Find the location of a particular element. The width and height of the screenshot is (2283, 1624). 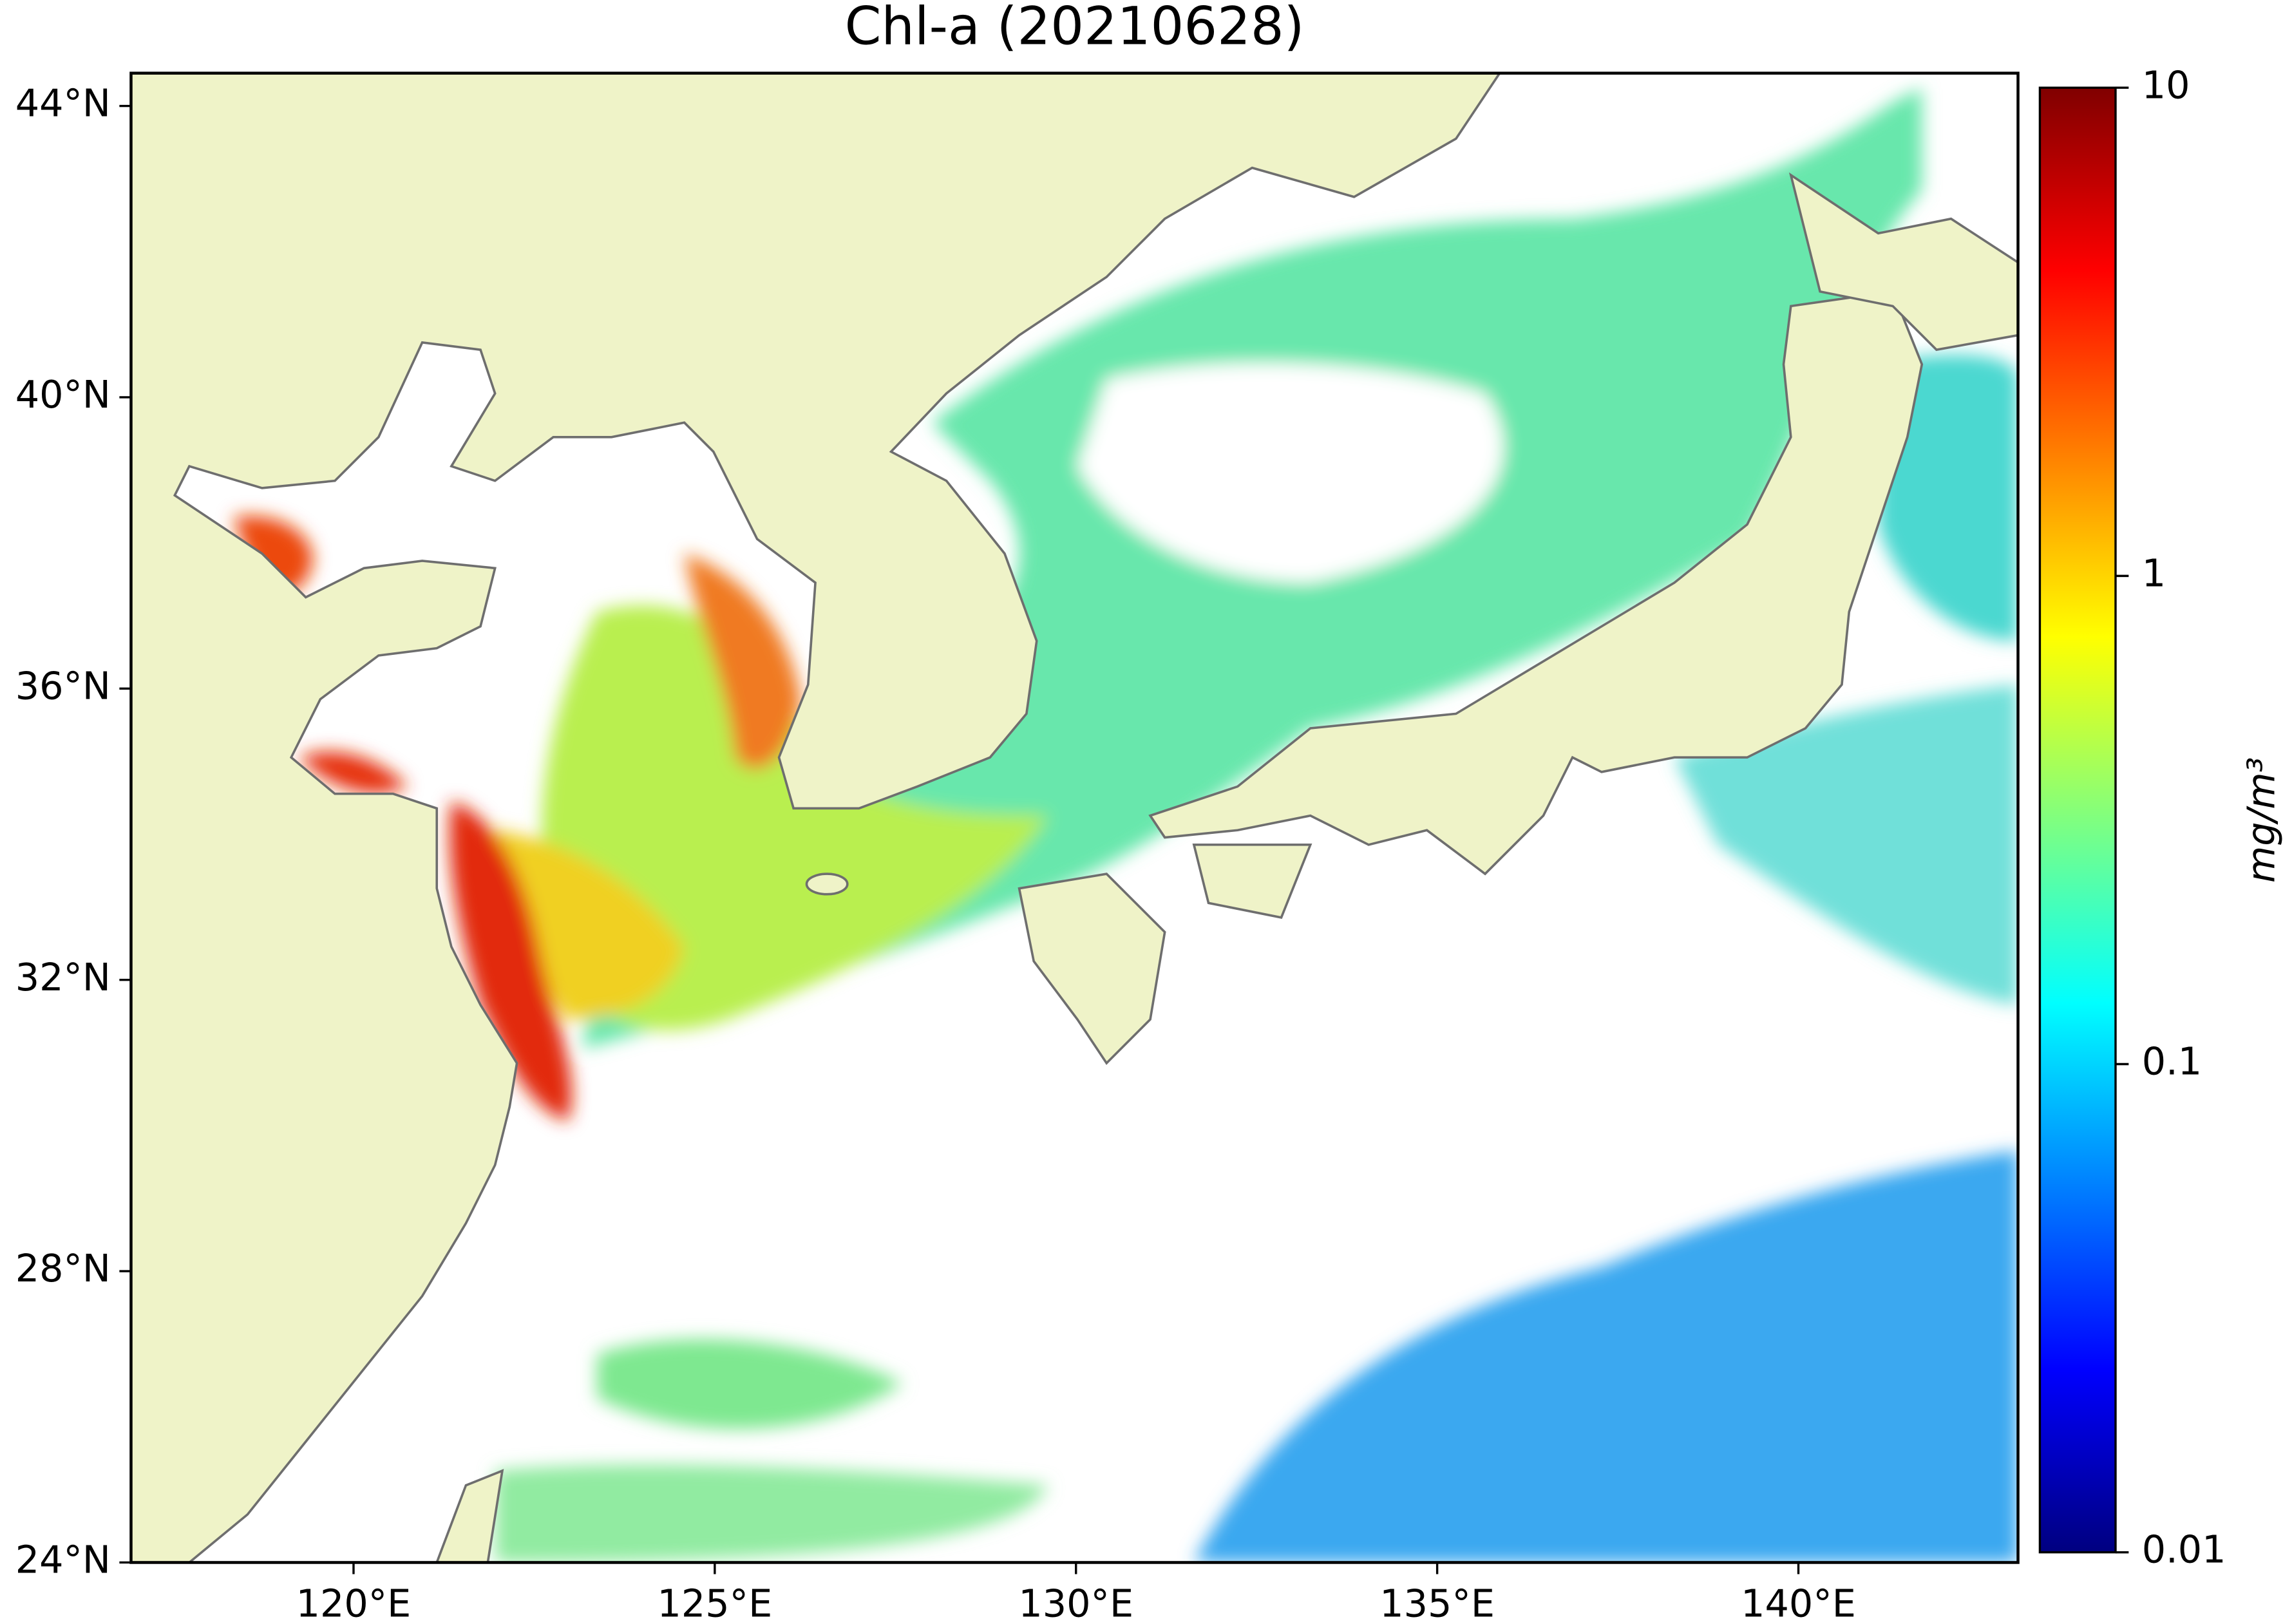

colorbar-label: mg/m³ is located at coordinates (2261, 820).